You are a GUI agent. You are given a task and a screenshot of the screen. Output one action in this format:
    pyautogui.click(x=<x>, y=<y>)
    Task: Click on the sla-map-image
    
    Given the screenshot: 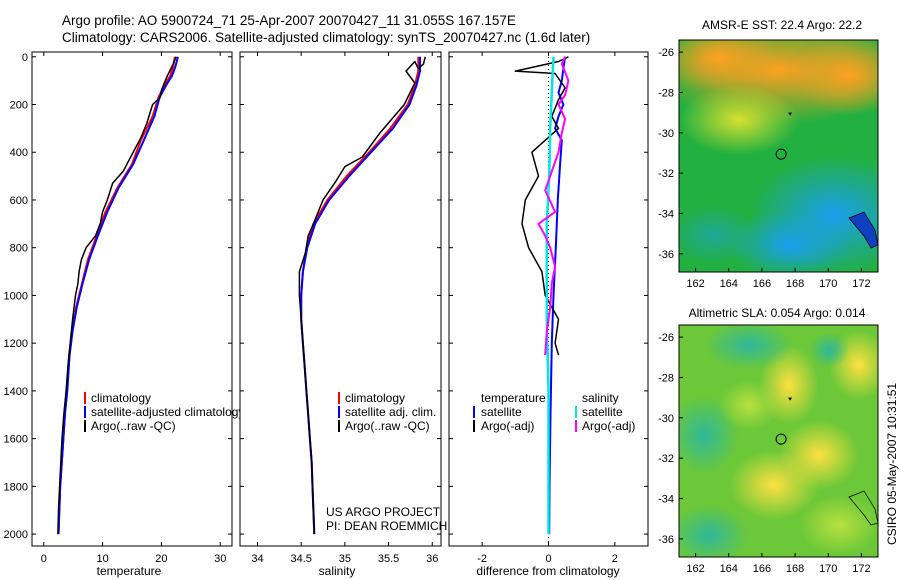 What is the action you would take?
    pyautogui.click(x=778, y=441)
    